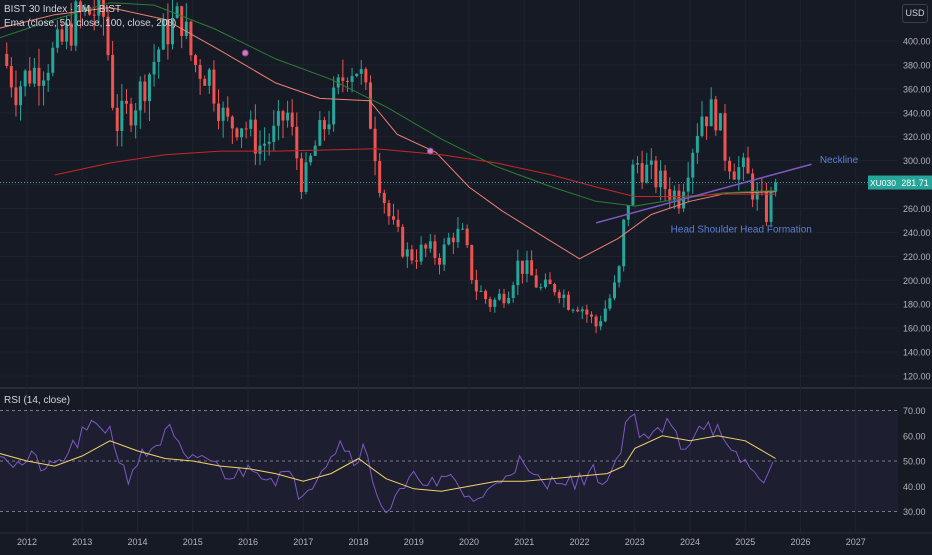 The image size is (932, 555). Describe the element at coordinates (917, 65) in the screenshot. I see `price-tick-label: 380.00` at that location.